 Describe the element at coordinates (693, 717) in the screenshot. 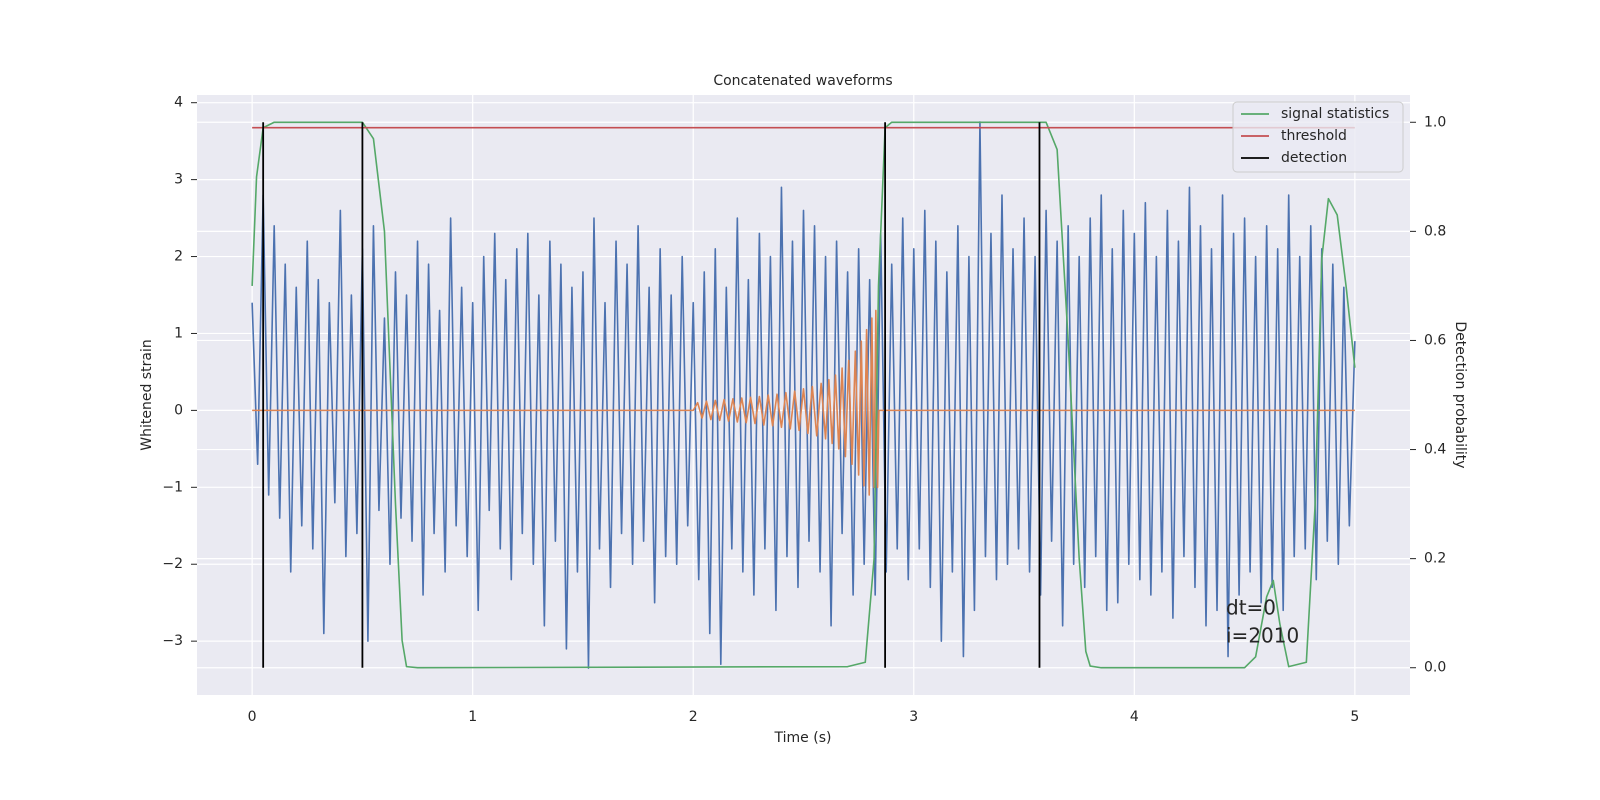

I see `x-tick-label: 2` at that location.